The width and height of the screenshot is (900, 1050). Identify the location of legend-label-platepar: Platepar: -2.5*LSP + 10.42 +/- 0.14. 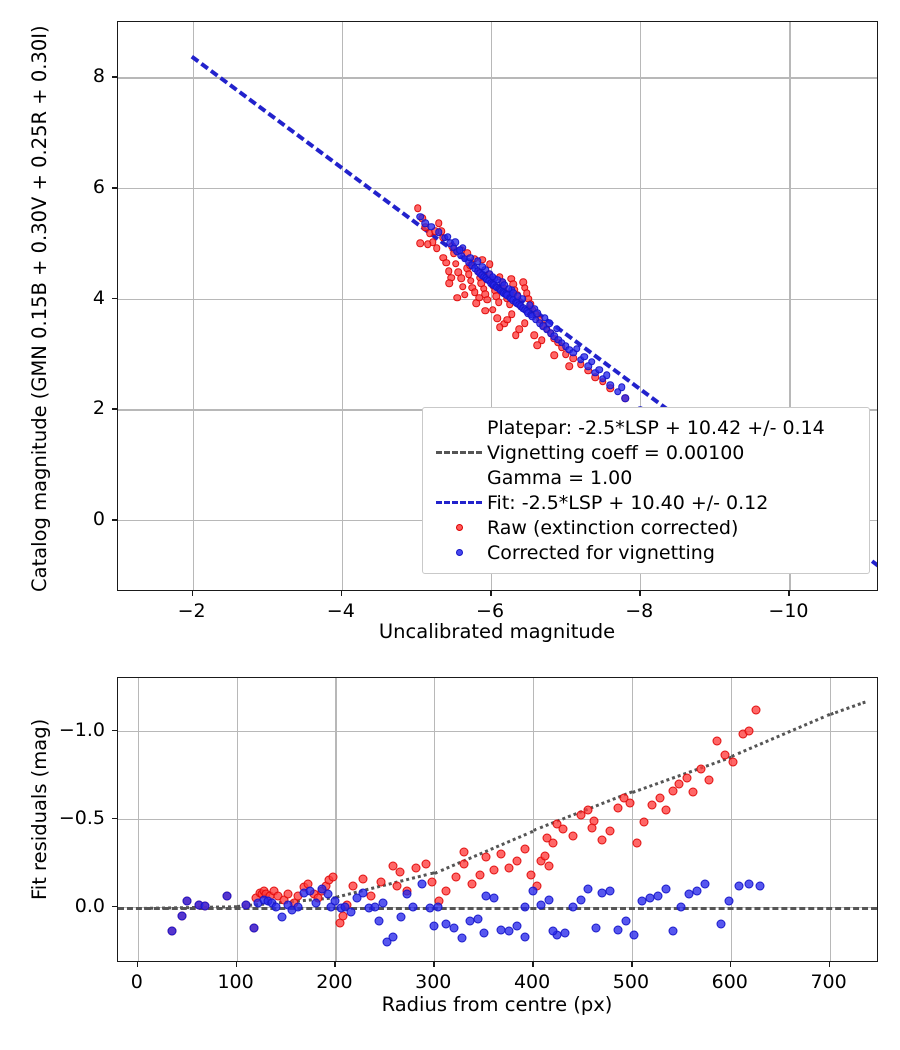
(656, 427).